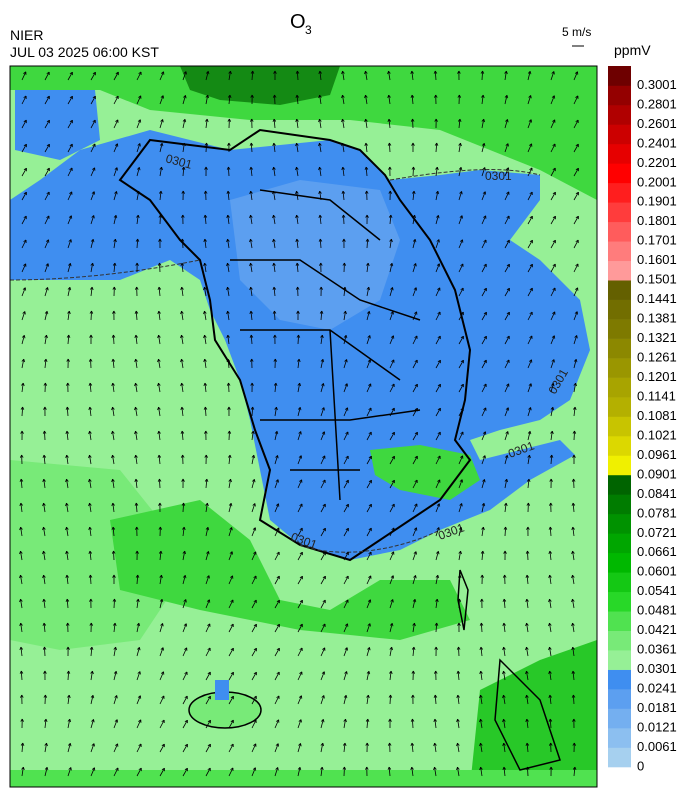 The height and width of the screenshot is (798, 692). Describe the element at coordinates (260, 85) in the screenshot. I see `field-patch` at that location.